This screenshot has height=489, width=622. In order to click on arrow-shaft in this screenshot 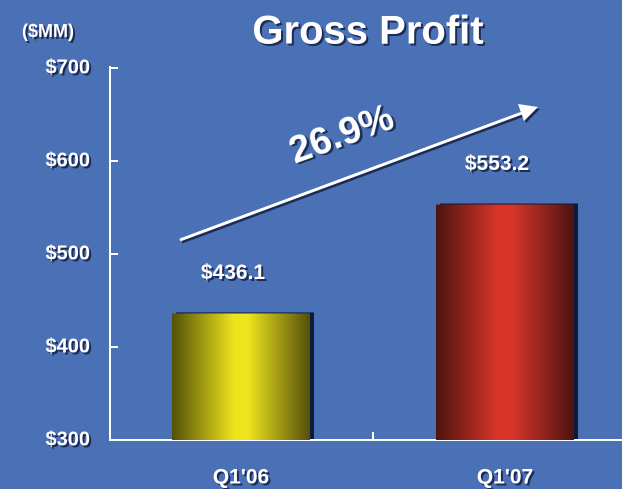, I will do `click(351, 176)`.